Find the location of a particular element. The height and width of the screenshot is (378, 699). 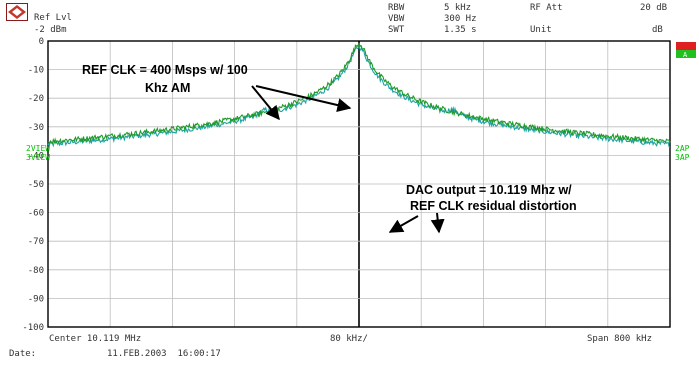

y-tick-label: -40 is located at coordinates (36, 156).